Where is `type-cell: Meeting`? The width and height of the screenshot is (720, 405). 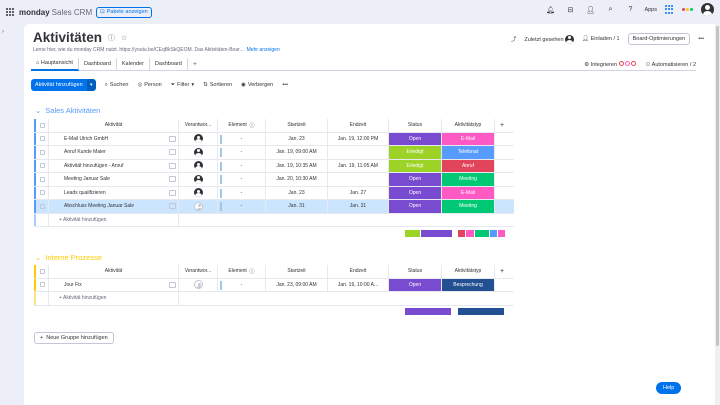 type-cell: Meeting is located at coordinates (468, 179).